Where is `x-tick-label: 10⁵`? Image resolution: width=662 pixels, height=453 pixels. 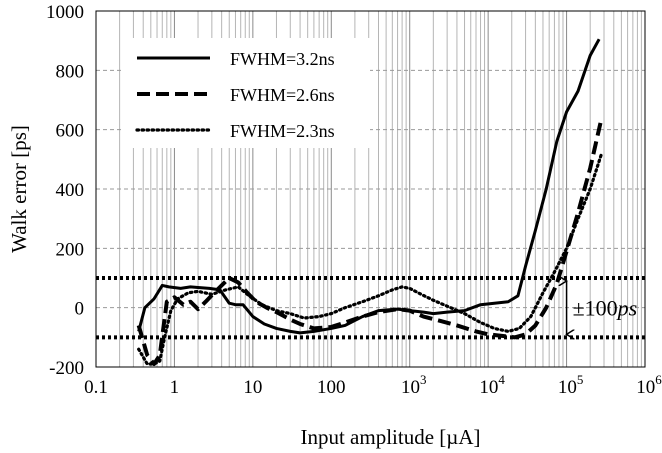
x-tick-label: 10⁵ is located at coordinates (571, 385).